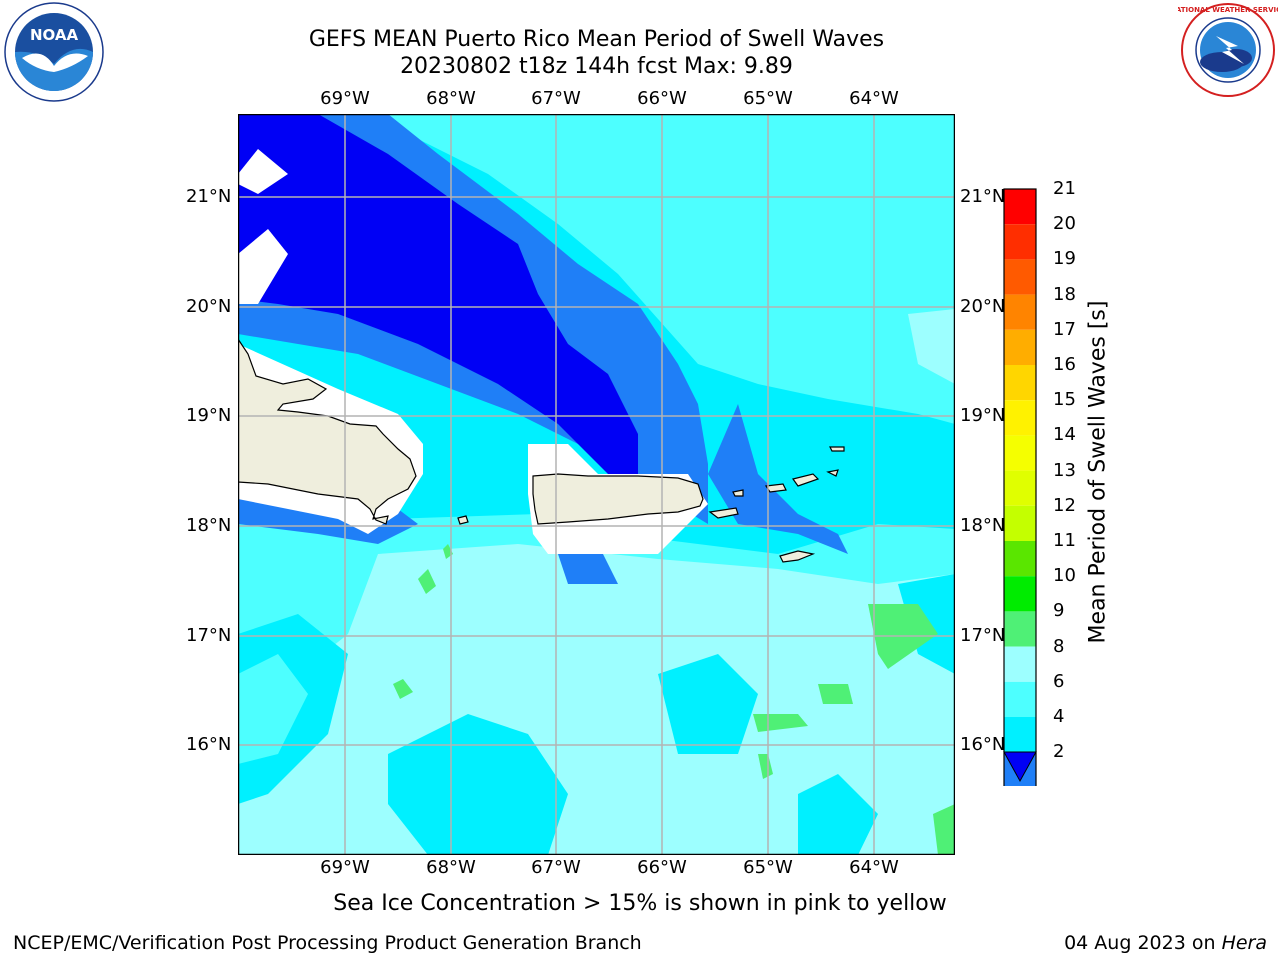  Describe the element at coordinates (768, 867) in the screenshot. I see `lon-label-bottom: 65°W` at that location.